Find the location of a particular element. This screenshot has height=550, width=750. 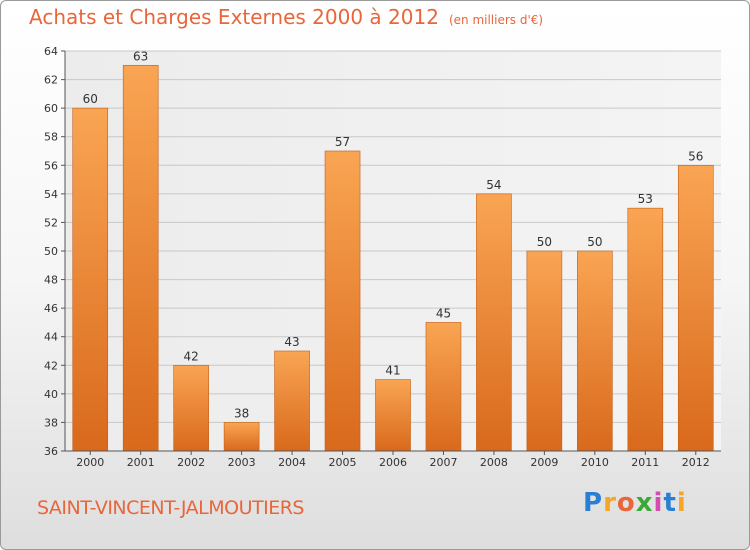

commune-name: SAINT-VINCENT-JALMOUTIERS is located at coordinates (171, 508).